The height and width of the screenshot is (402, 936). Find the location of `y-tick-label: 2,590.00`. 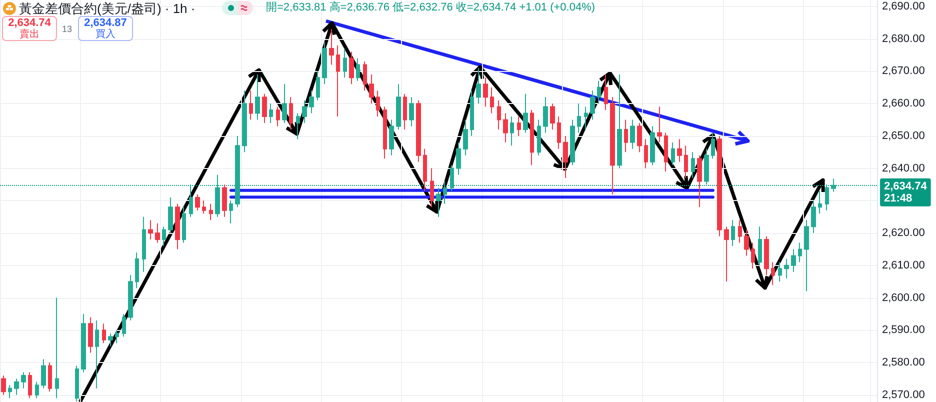

y-tick-label: 2,590.00 is located at coordinates (903, 330).